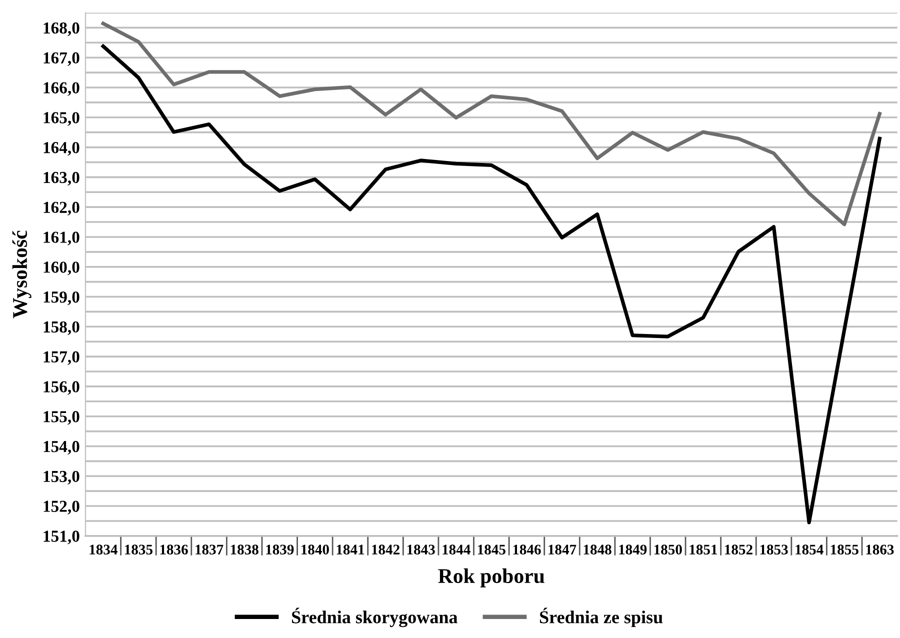 This screenshot has width=900, height=638. I want to click on x-tick-label: 1851, so click(704, 549).